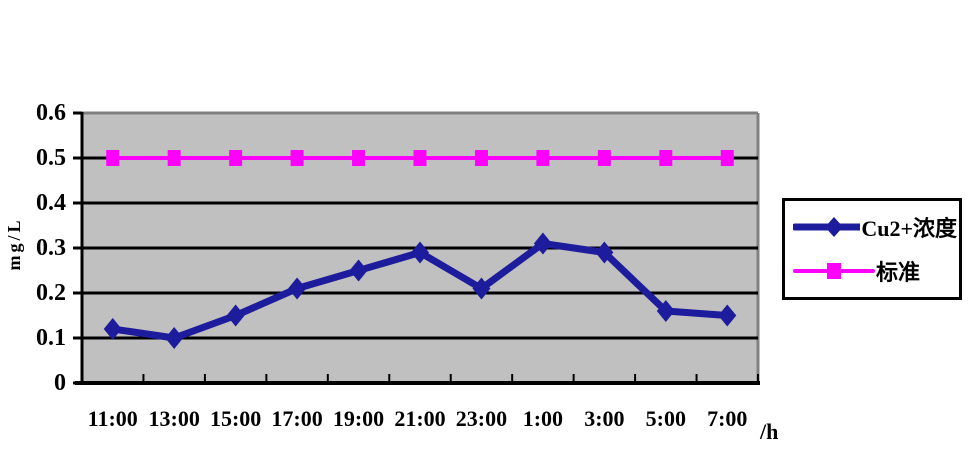 The width and height of the screenshot is (973, 467). What do you see at coordinates (51, 203) in the screenshot?
I see `y-tick-label: 0.4` at bounding box center [51, 203].